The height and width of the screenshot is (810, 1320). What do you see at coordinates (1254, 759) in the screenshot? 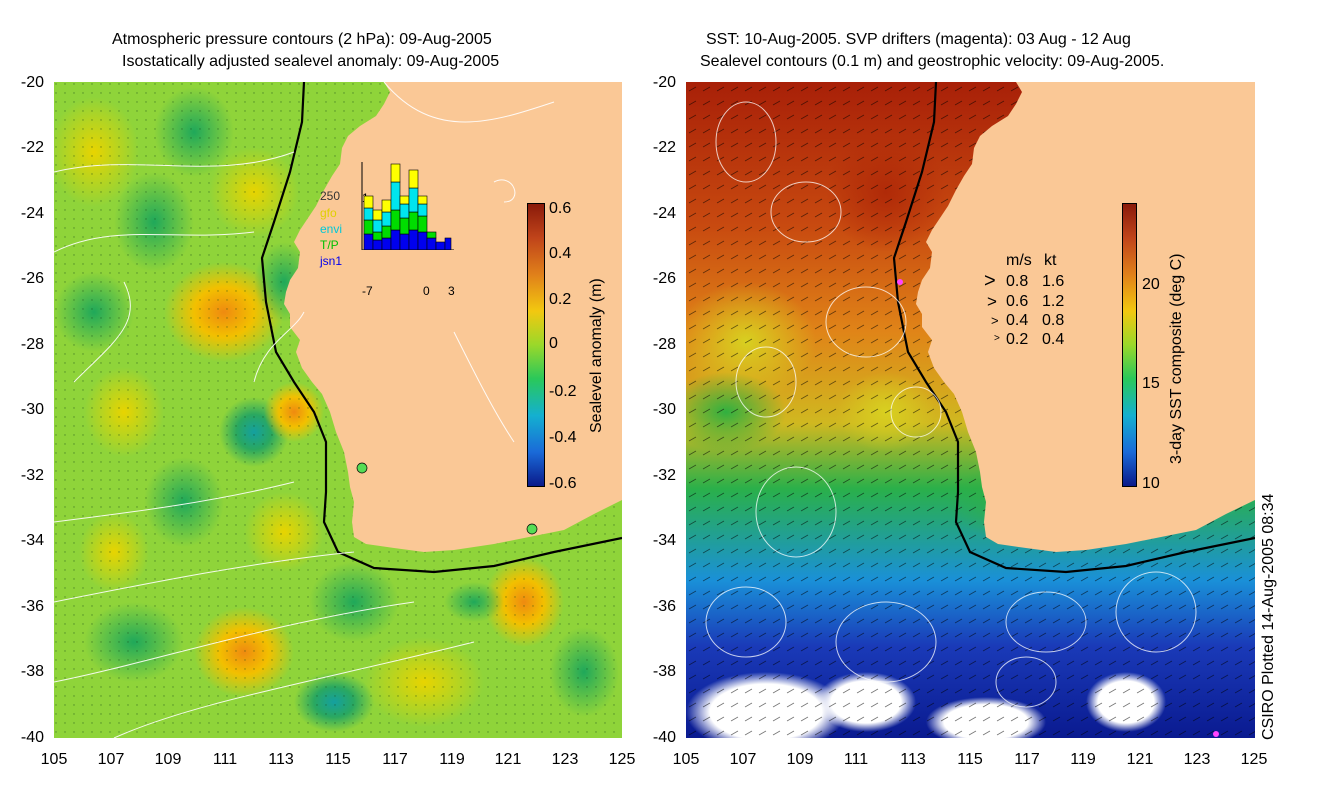
I see `right-x-tick: 125` at bounding box center [1254, 759].